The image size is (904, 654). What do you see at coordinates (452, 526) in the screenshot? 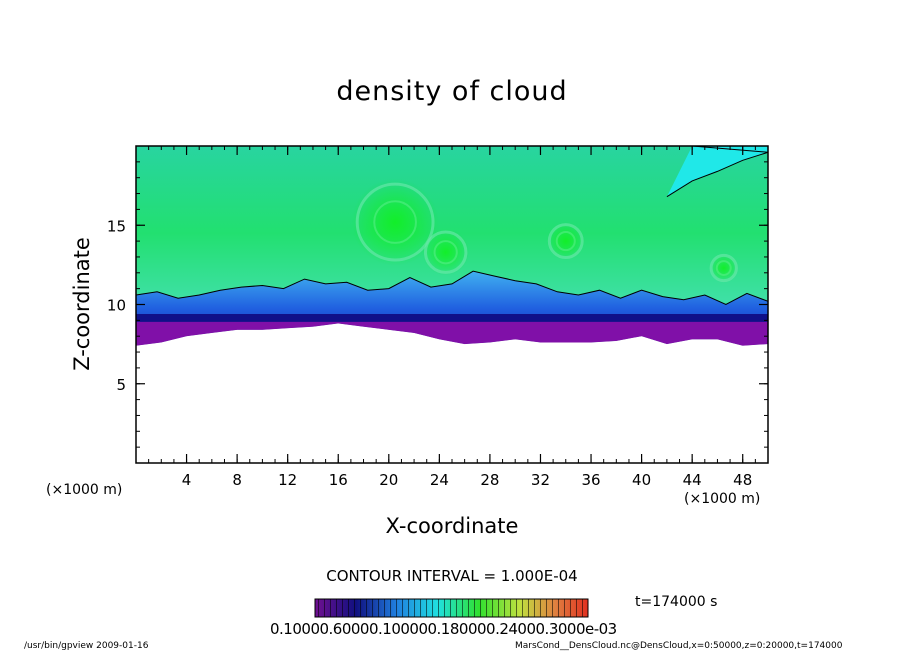
I see `x-axis-label: X-coordinate` at bounding box center [452, 526].